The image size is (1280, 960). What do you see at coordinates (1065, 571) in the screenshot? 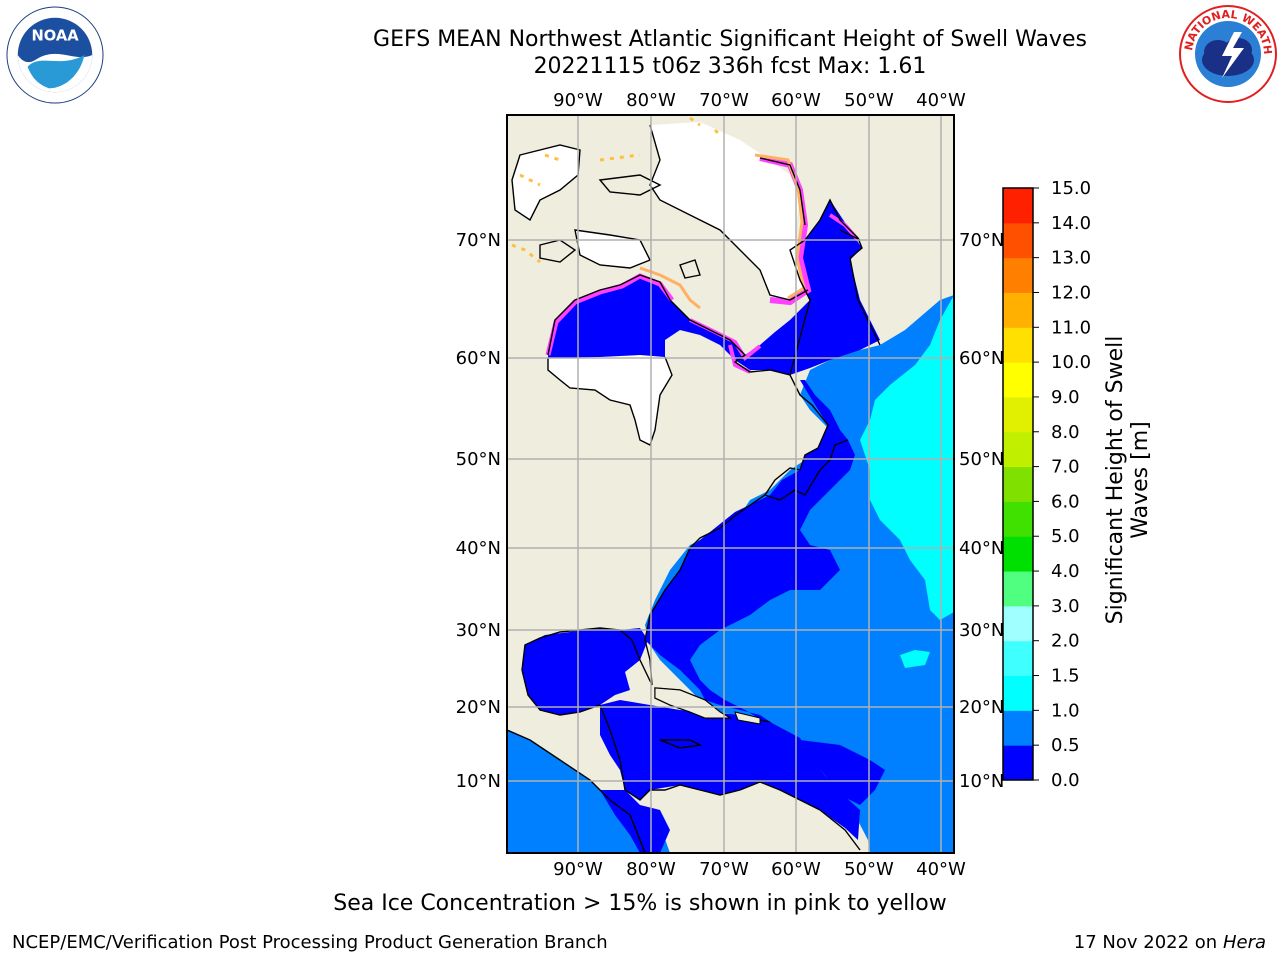
I see `colorbar-tick-label: 4.0` at bounding box center [1065, 571].